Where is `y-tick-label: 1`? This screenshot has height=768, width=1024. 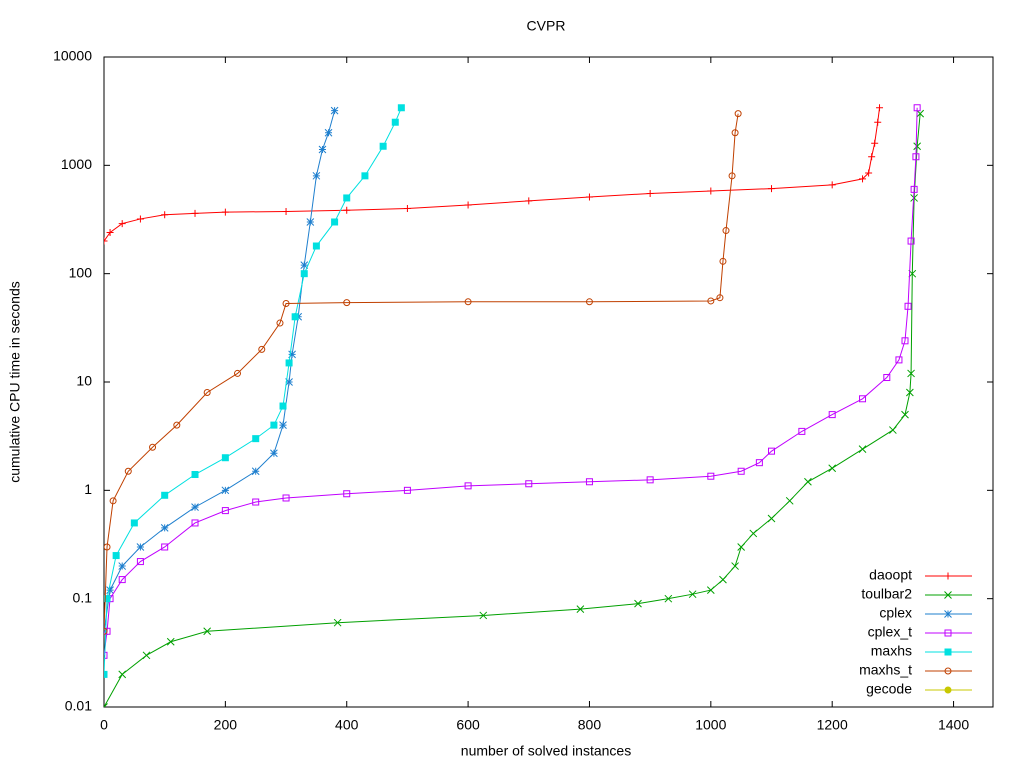
y-tick-label: 1 is located at coordinates (88, 489).